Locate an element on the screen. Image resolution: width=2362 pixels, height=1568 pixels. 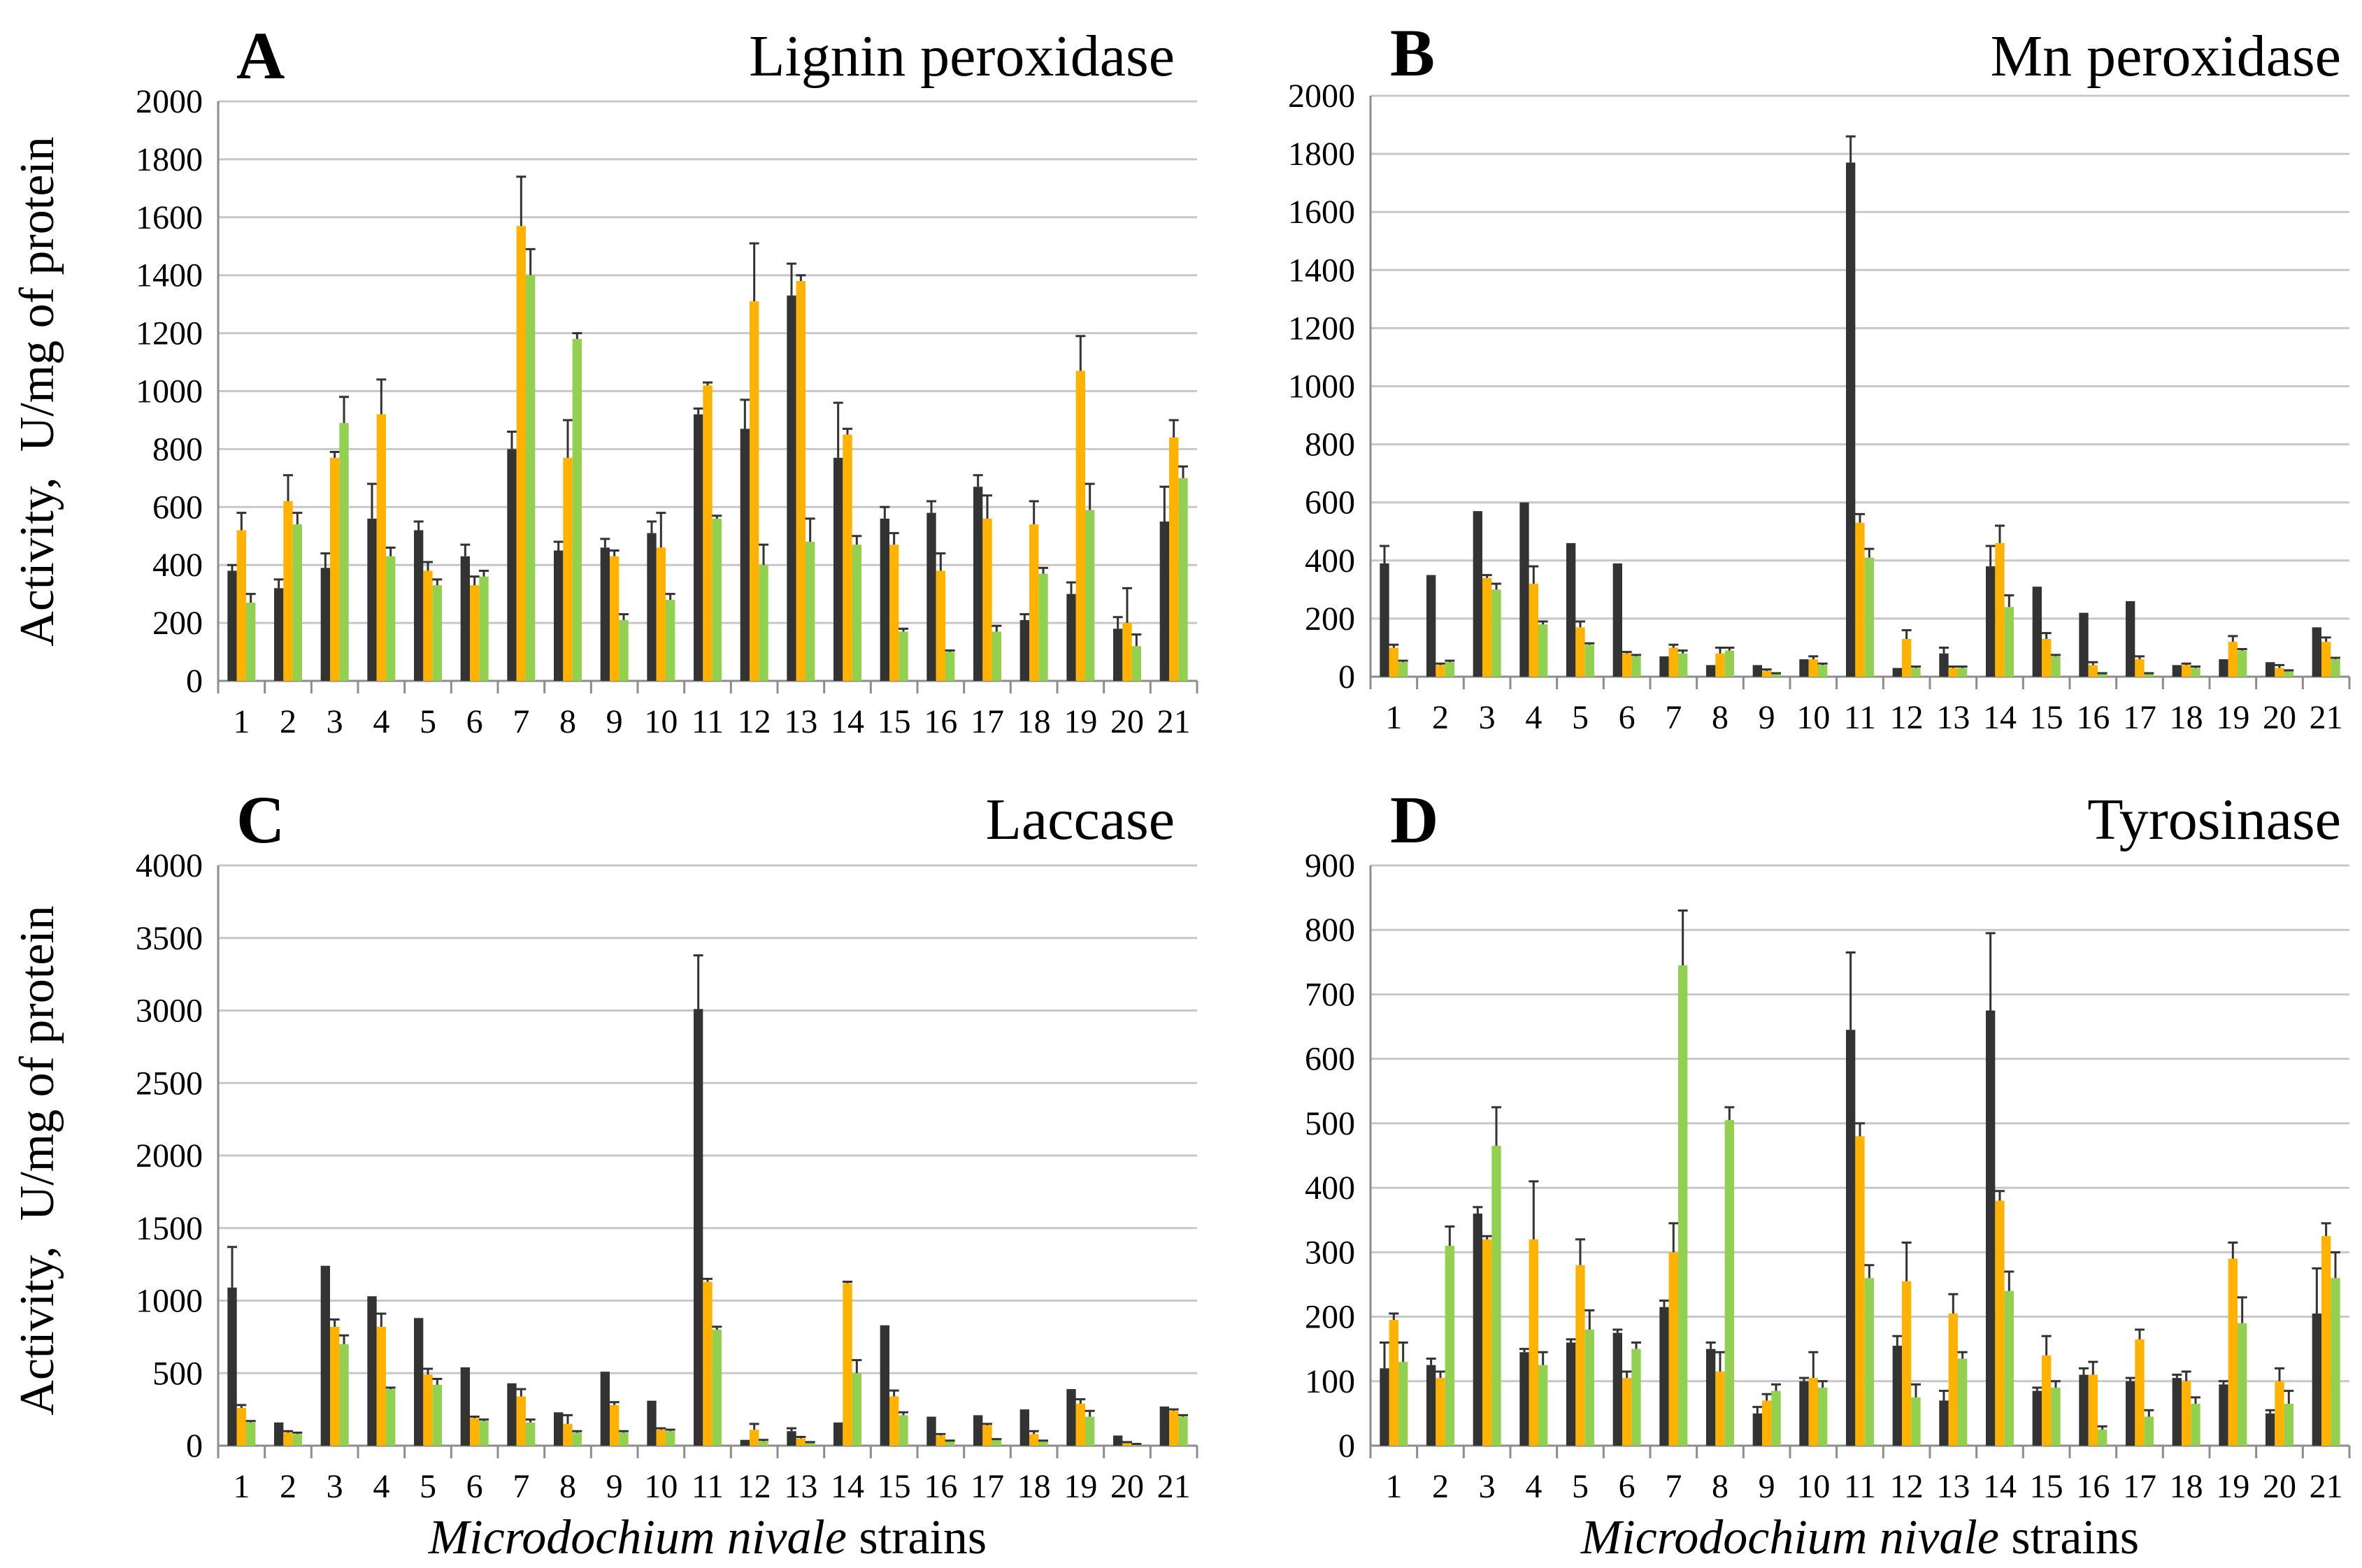
panel-letter: D is located at coordinates (1414, 819).